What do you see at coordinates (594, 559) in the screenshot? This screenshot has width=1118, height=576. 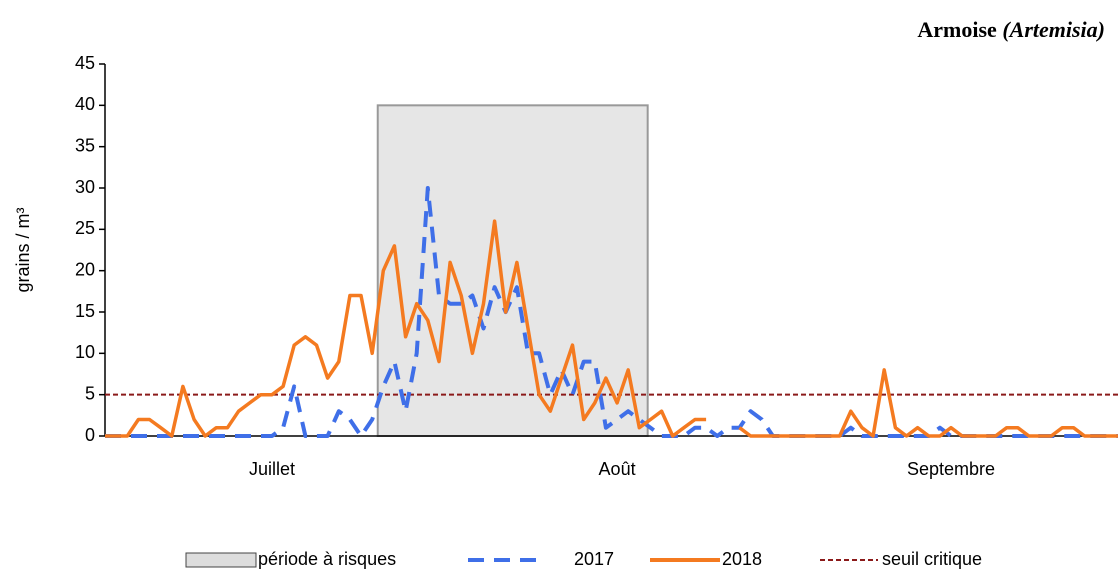 I see `legend-label: 2017` at bounding box center [594, 559].